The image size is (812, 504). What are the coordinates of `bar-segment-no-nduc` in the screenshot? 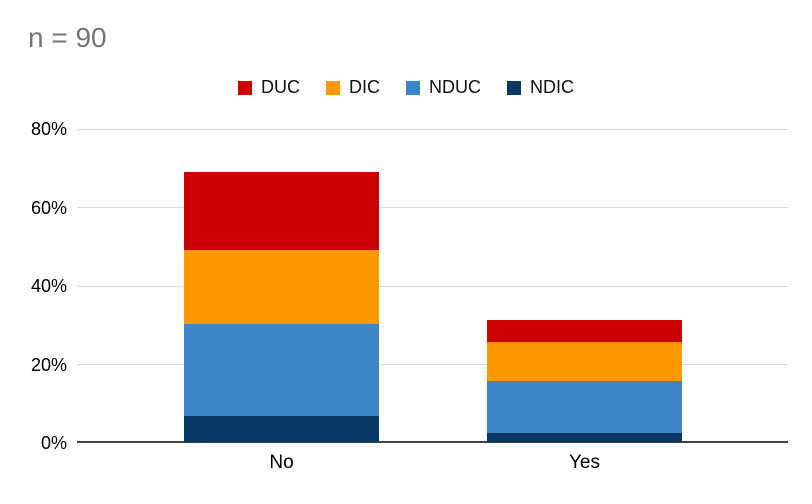 It's located at (281, 370).